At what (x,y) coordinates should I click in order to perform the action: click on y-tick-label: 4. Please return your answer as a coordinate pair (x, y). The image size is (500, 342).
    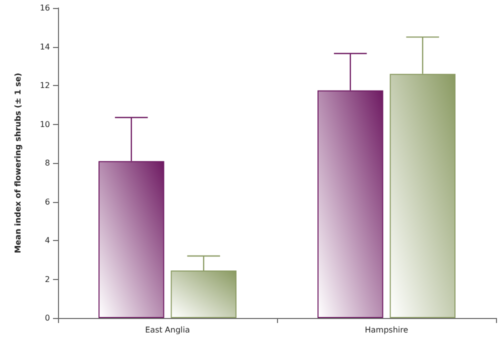
    Looking at the image, I should click on (47, 240).